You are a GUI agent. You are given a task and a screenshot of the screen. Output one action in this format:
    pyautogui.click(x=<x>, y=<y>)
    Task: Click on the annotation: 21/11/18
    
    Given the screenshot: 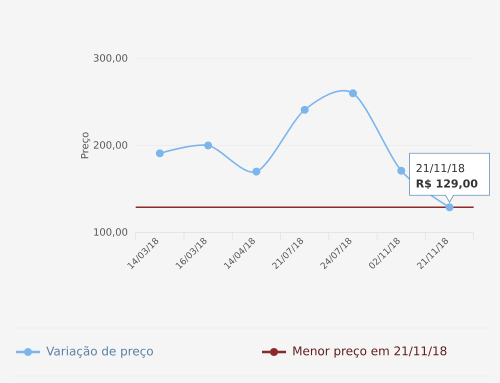 What is the action you would take?
    pyautogui.click(x=440, y=169)
    